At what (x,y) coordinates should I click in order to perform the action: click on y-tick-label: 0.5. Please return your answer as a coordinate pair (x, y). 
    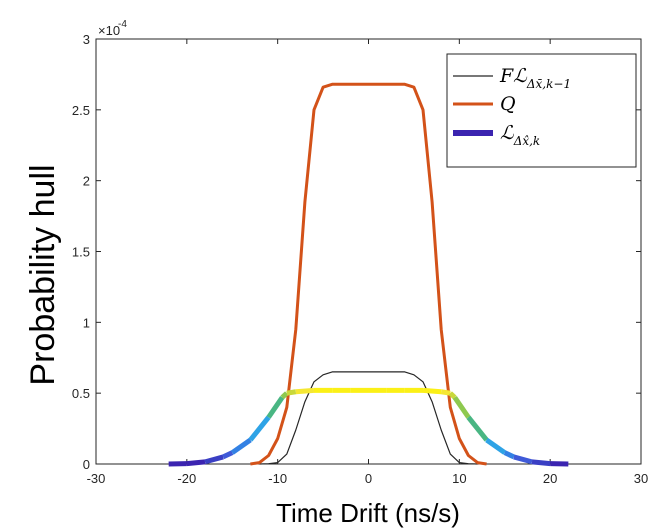
    Looking at the image, I should click on (81, 393).